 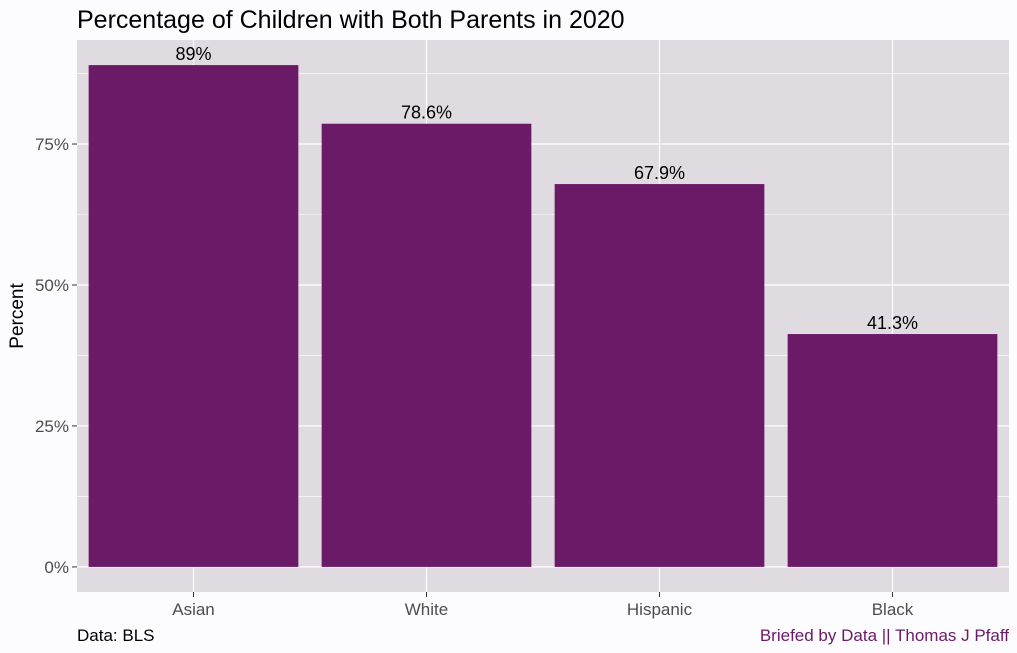 What do you see at coordinates (426, 609) in the screenshot?
I see `x-tick-label: White` at bounding box center [426, 609].